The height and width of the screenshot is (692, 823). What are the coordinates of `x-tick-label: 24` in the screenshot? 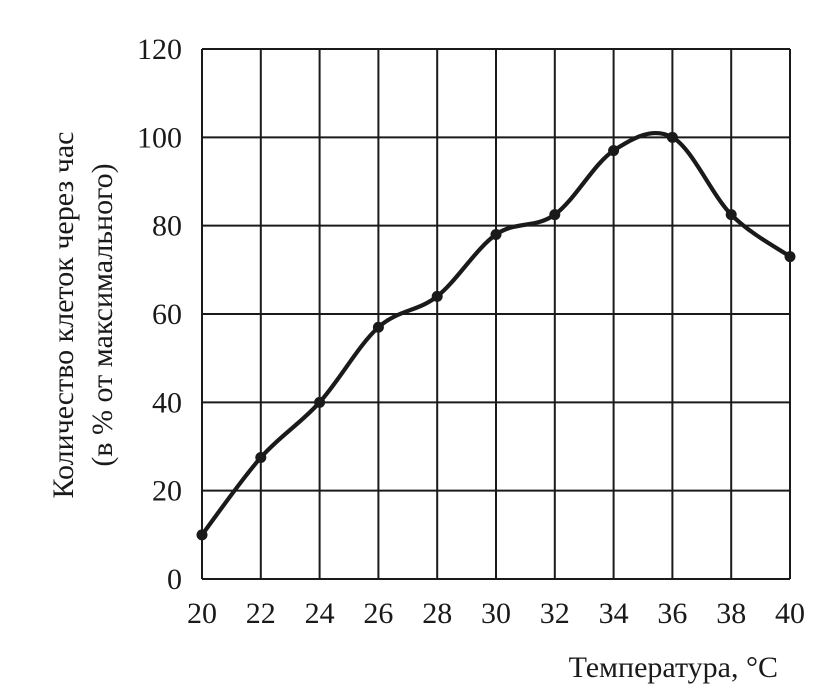 It's located at (320, 613).